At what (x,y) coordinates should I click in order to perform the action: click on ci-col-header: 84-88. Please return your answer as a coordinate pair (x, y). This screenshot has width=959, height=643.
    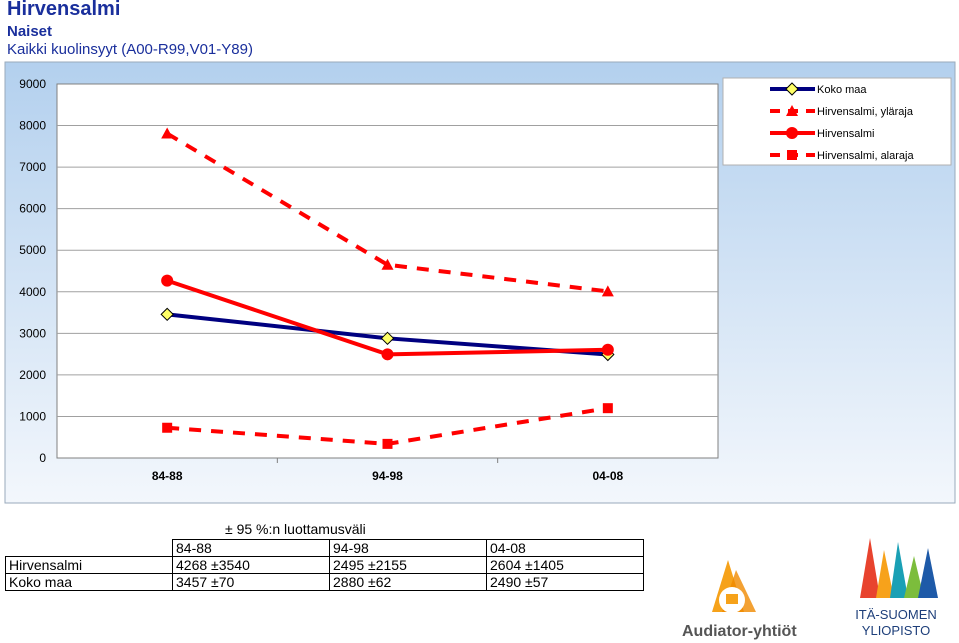
    Looking at the image, I should click on (251, 548).